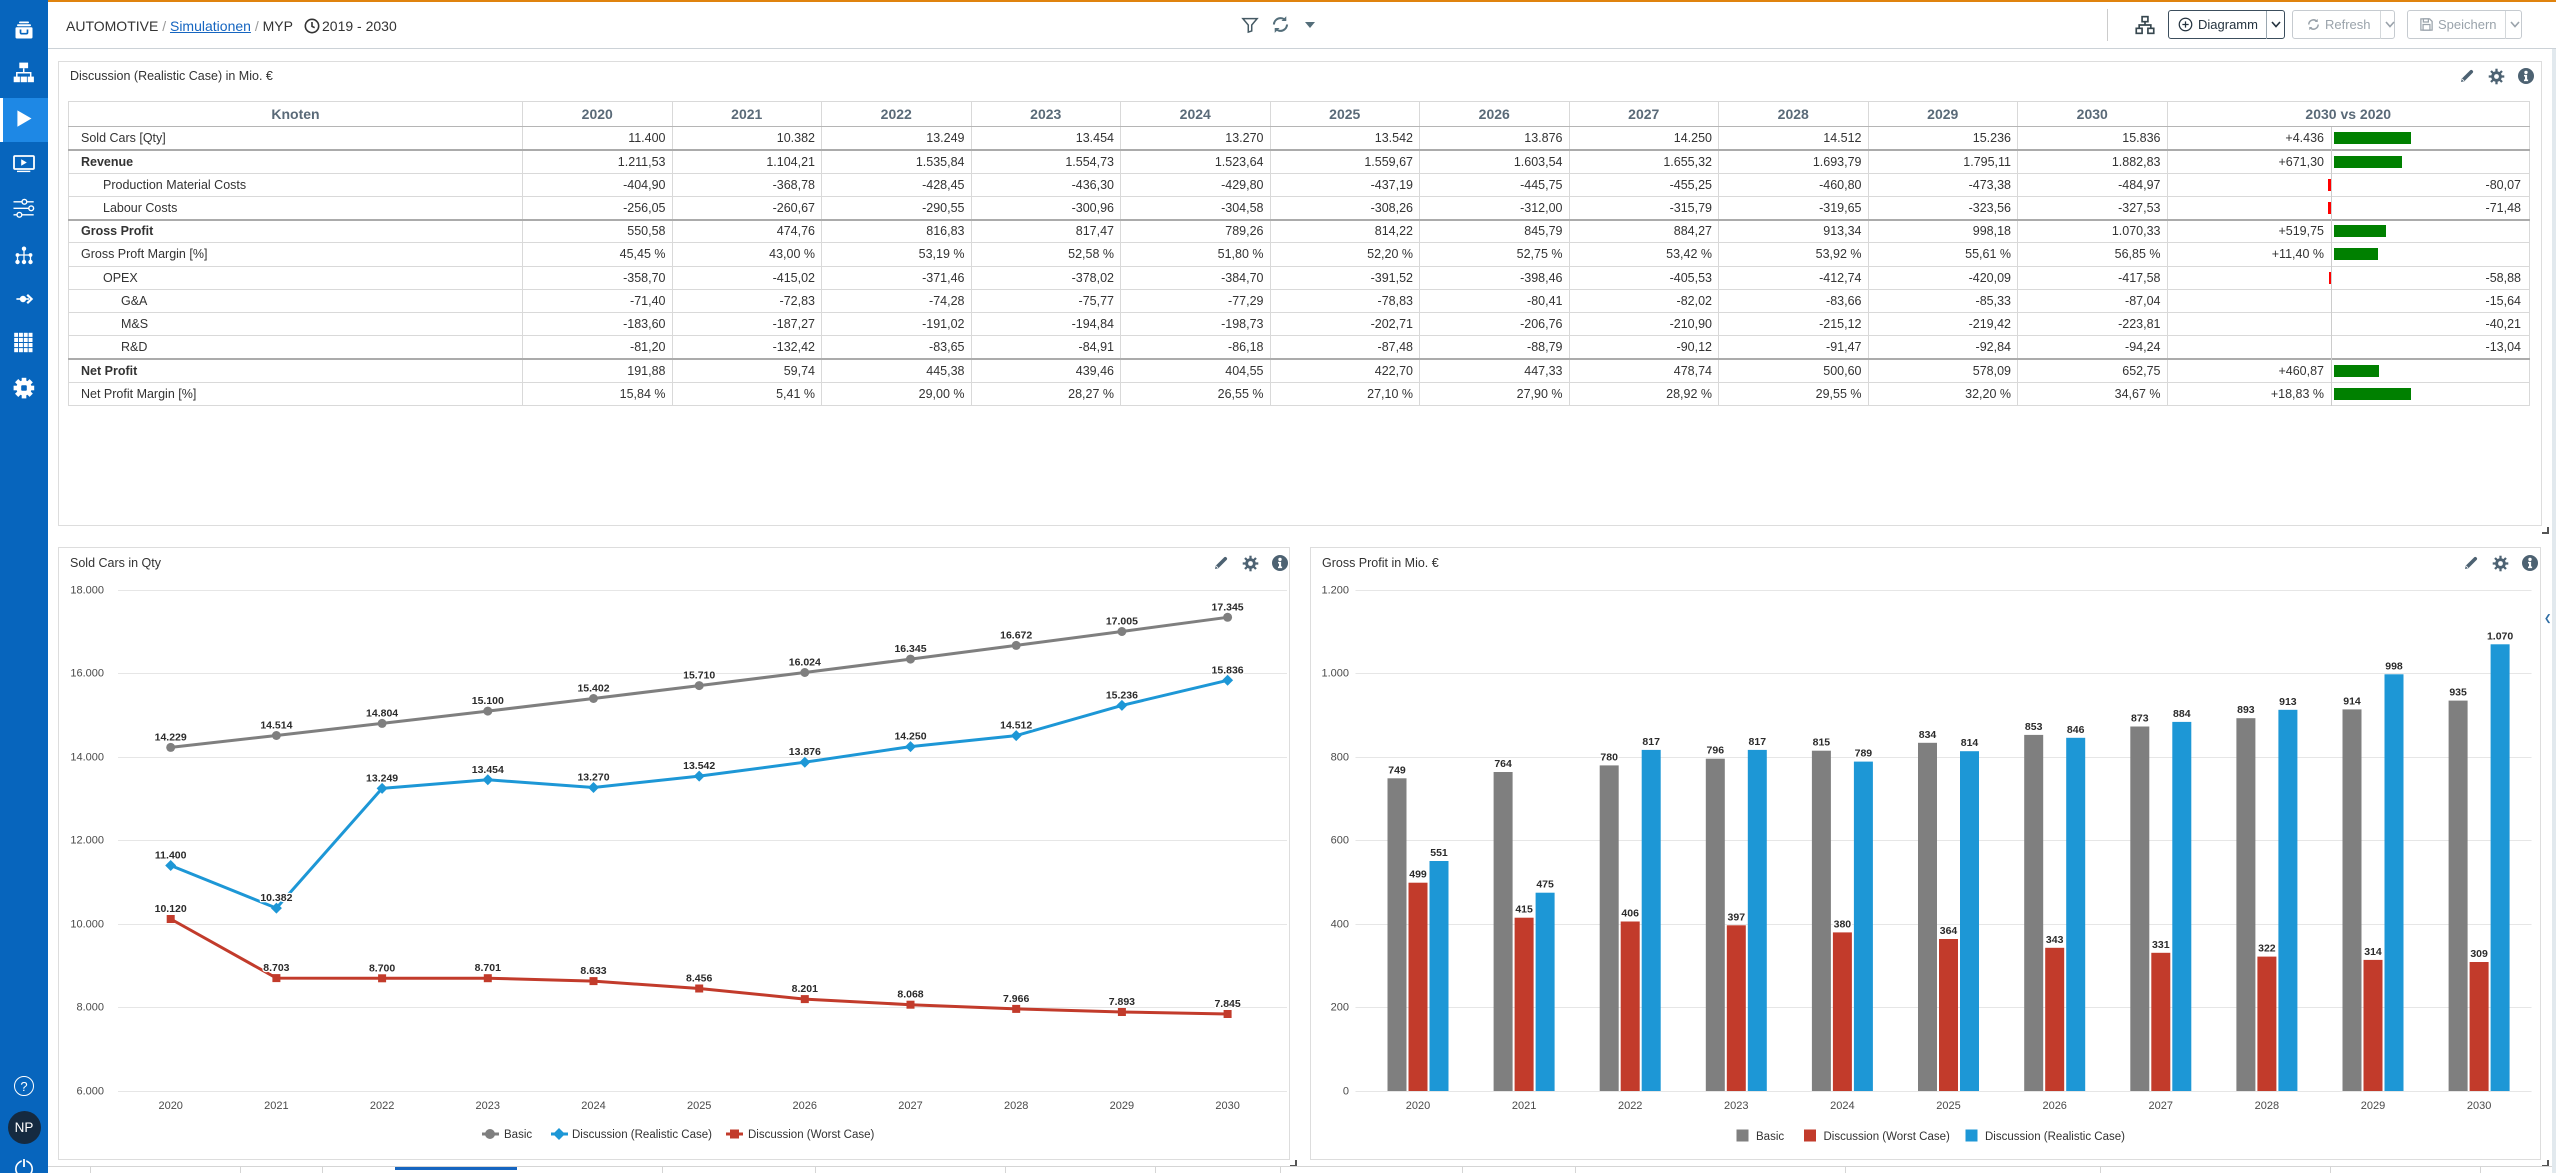 The width and height of the screenshot is (2556, 1173). What do you see at coordinates (805, 752) in the screenshot?
I see `svg-text: 13.876` at bounding box center [805, 752].